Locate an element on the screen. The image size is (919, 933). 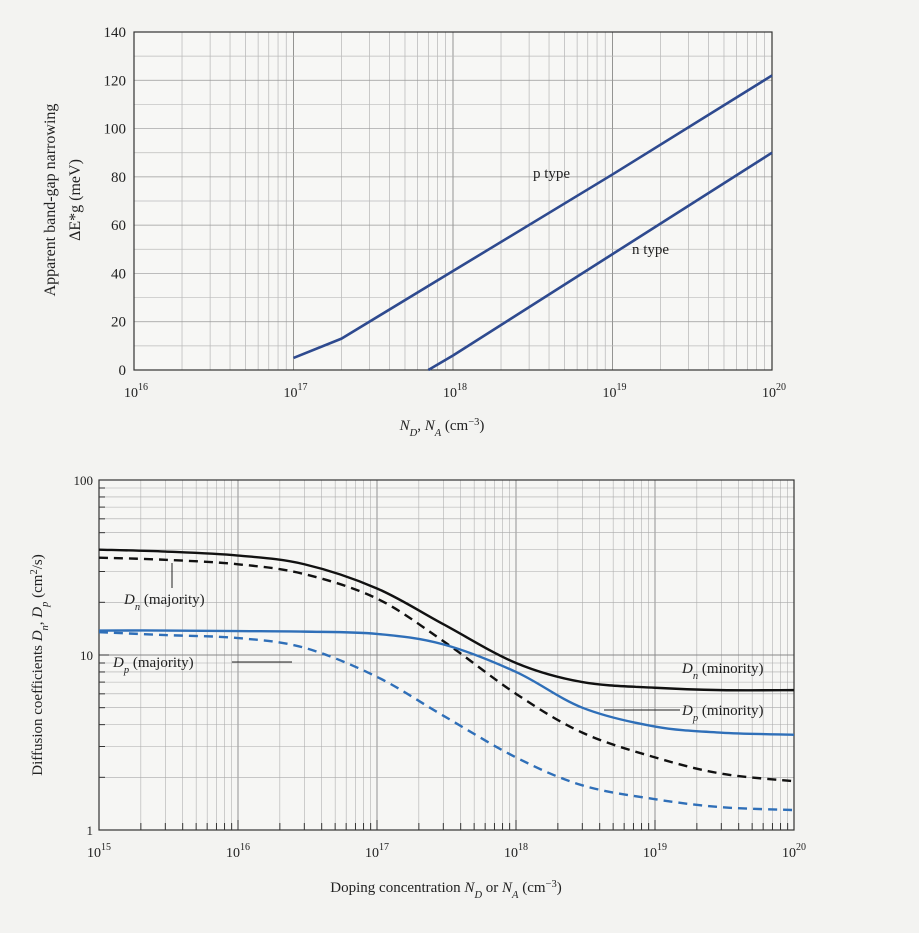
series-label-dp-majority: Dp (majority) is located at coordinates (153, 665).